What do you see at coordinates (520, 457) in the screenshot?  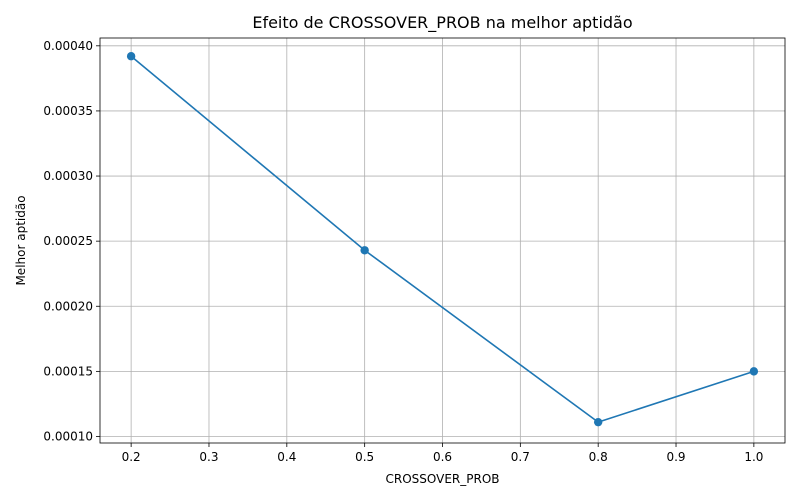 I see `x-tick-label: 0.7` at bounding box center [520, 457].